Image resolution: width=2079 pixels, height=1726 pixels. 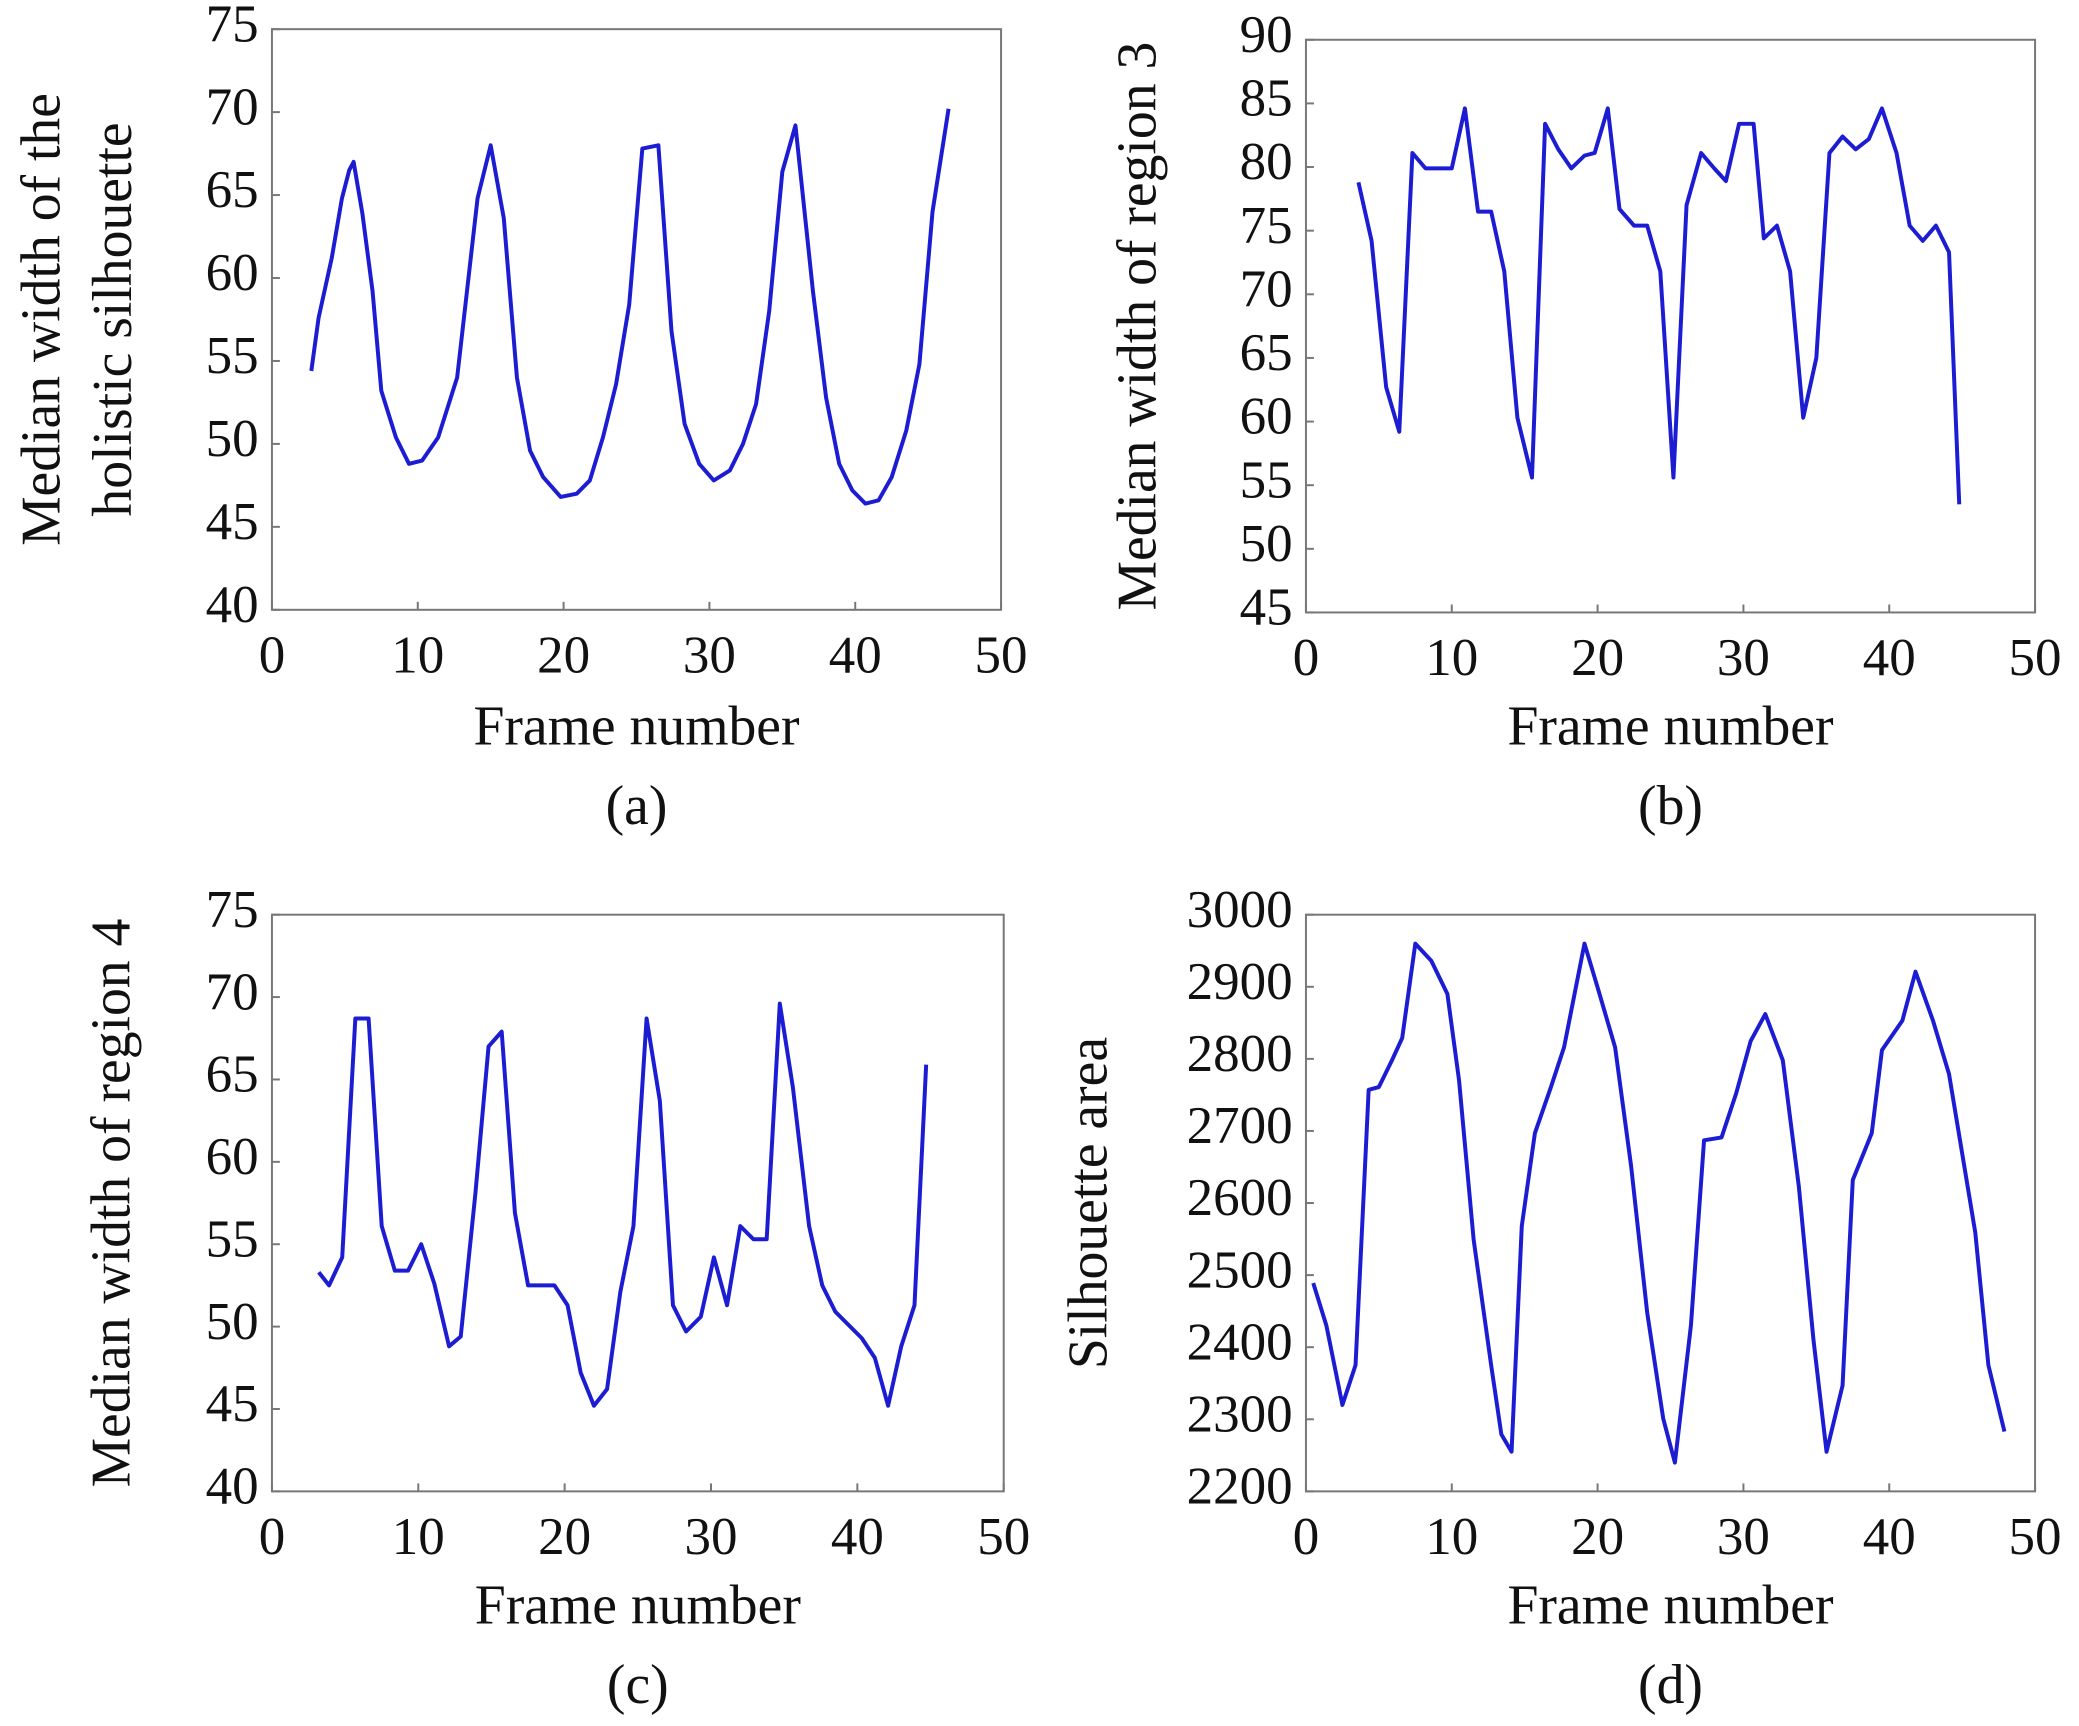 What do you see at coordinates (1138, 326) in the screenshot?
I see `y-axis-label: Median width of region 3` at bounding box center [1138, 326].